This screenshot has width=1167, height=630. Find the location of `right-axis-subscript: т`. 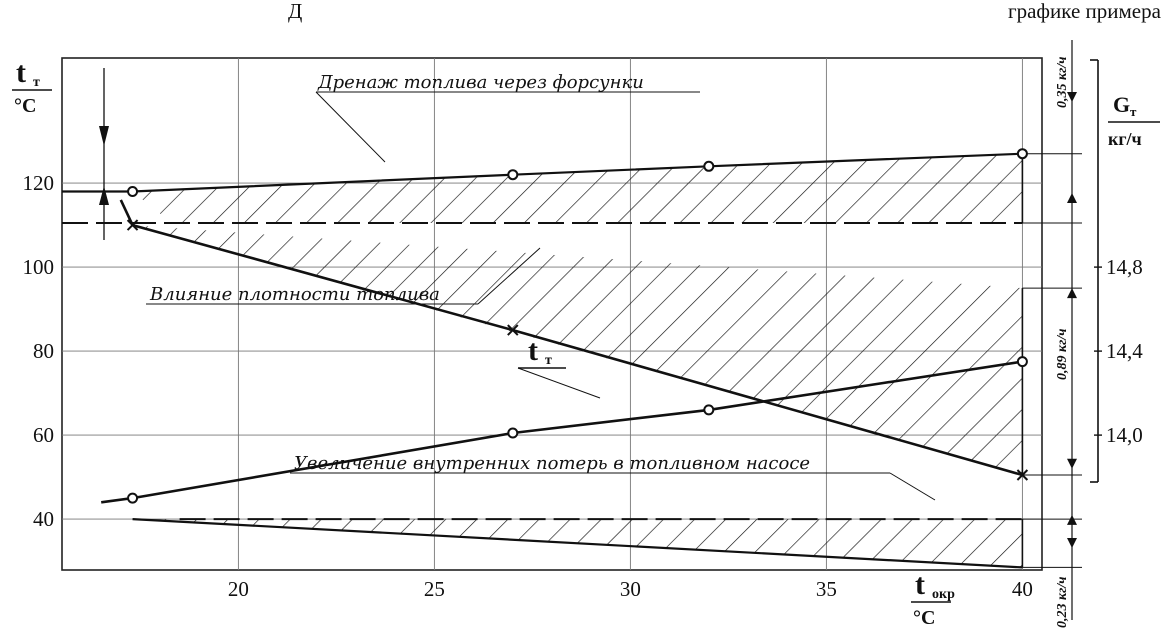

right-axis-subscript: т is located at coordinates (1133, 111).